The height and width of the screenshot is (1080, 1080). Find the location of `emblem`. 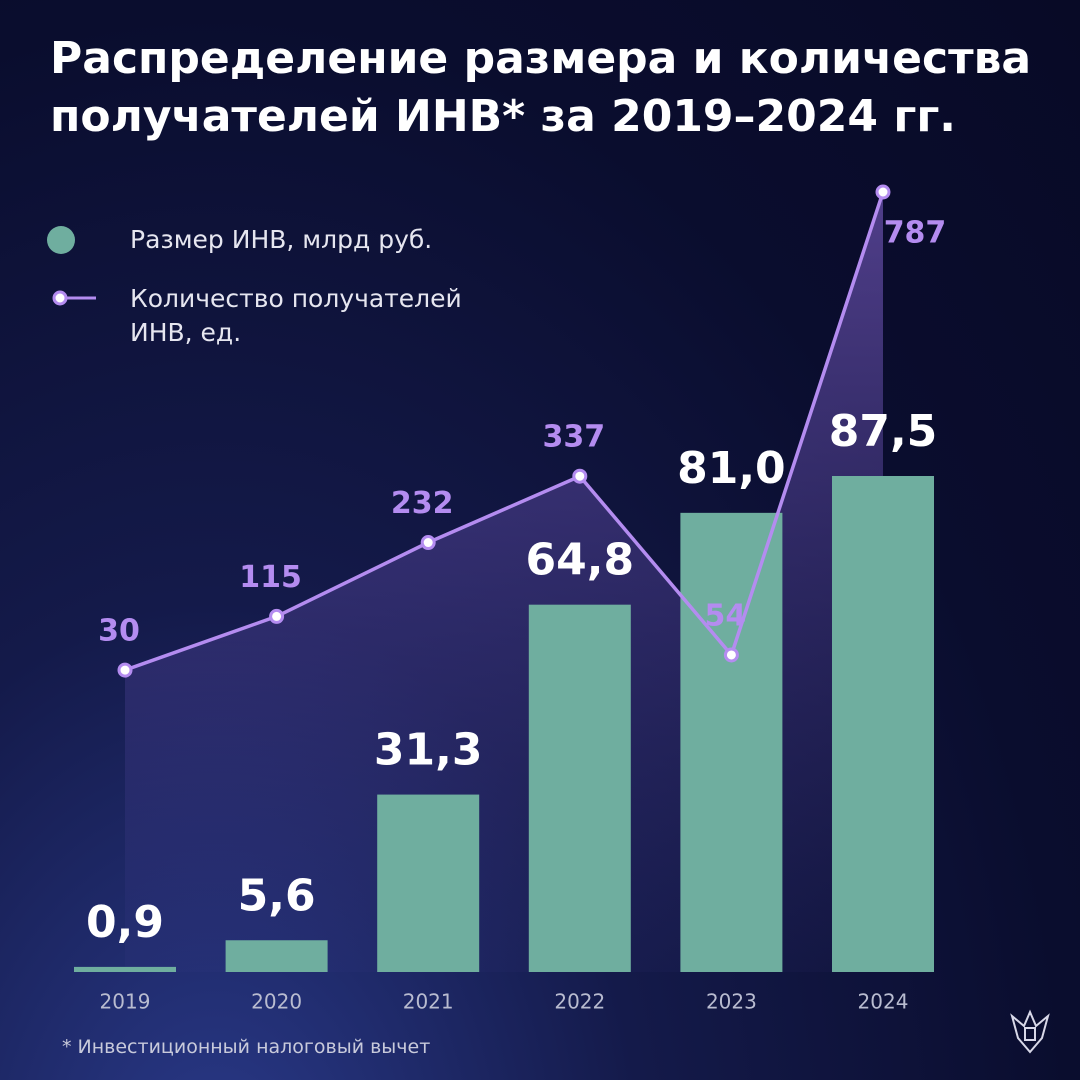

emblem is located at coordinates (1030, 1031).